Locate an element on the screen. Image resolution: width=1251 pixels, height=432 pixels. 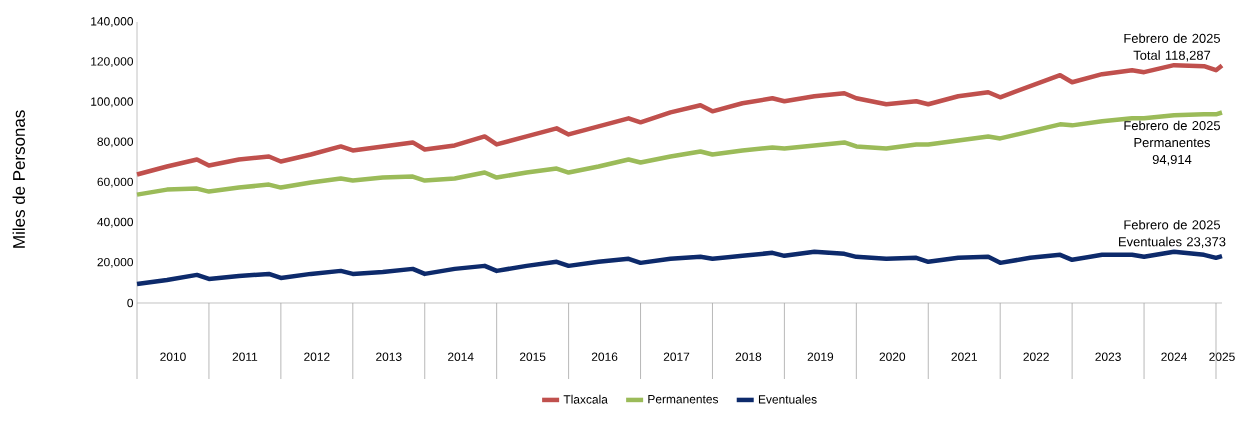
legend-label: Tlaxcala is located at coordinates (585, 399).